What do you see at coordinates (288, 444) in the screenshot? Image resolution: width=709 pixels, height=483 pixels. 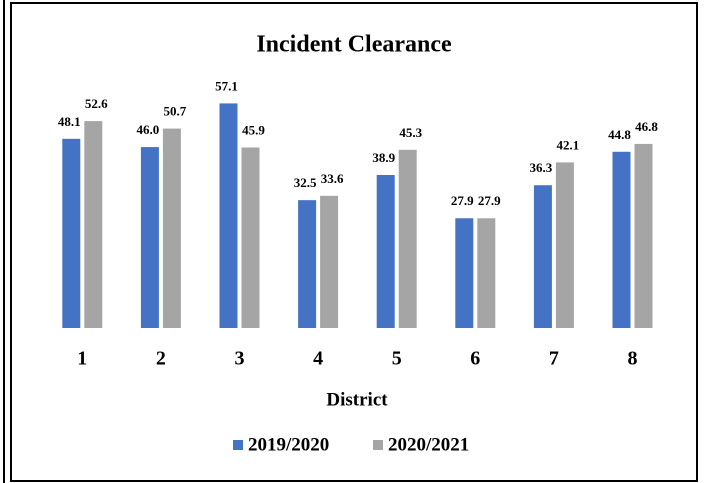 I see `legend-label: 2019/2020` at bounding box center [288, 444].